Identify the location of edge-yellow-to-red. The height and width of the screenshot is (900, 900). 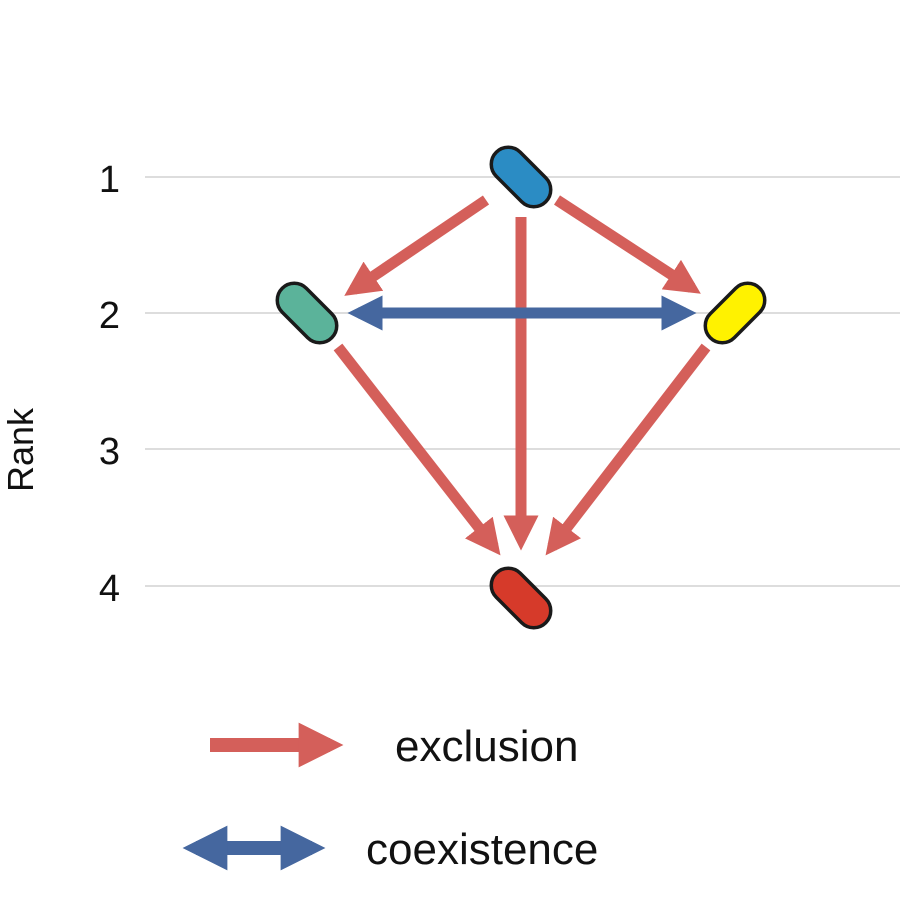
(628, 449).